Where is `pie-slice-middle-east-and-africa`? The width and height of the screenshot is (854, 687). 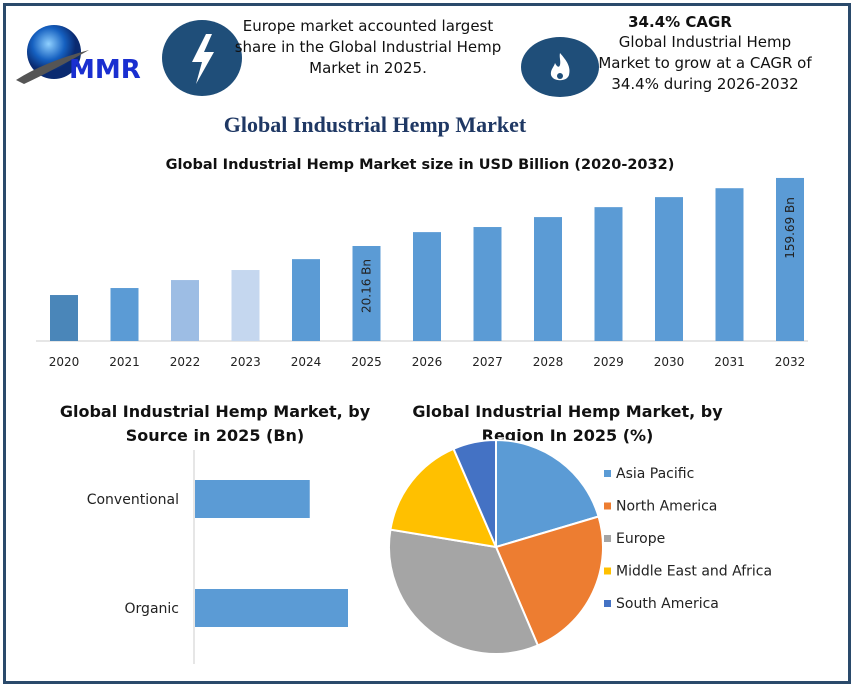
pie-slice-middle-east-and-africa is located at coordinates (443, 498).